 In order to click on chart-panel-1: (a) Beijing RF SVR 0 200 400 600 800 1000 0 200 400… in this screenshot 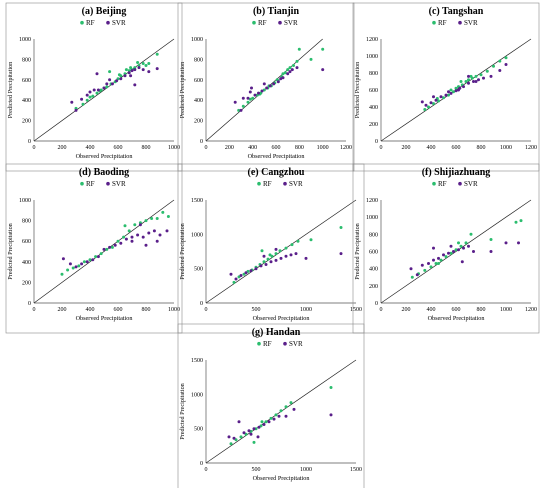, I will do `click(94, 87)`.